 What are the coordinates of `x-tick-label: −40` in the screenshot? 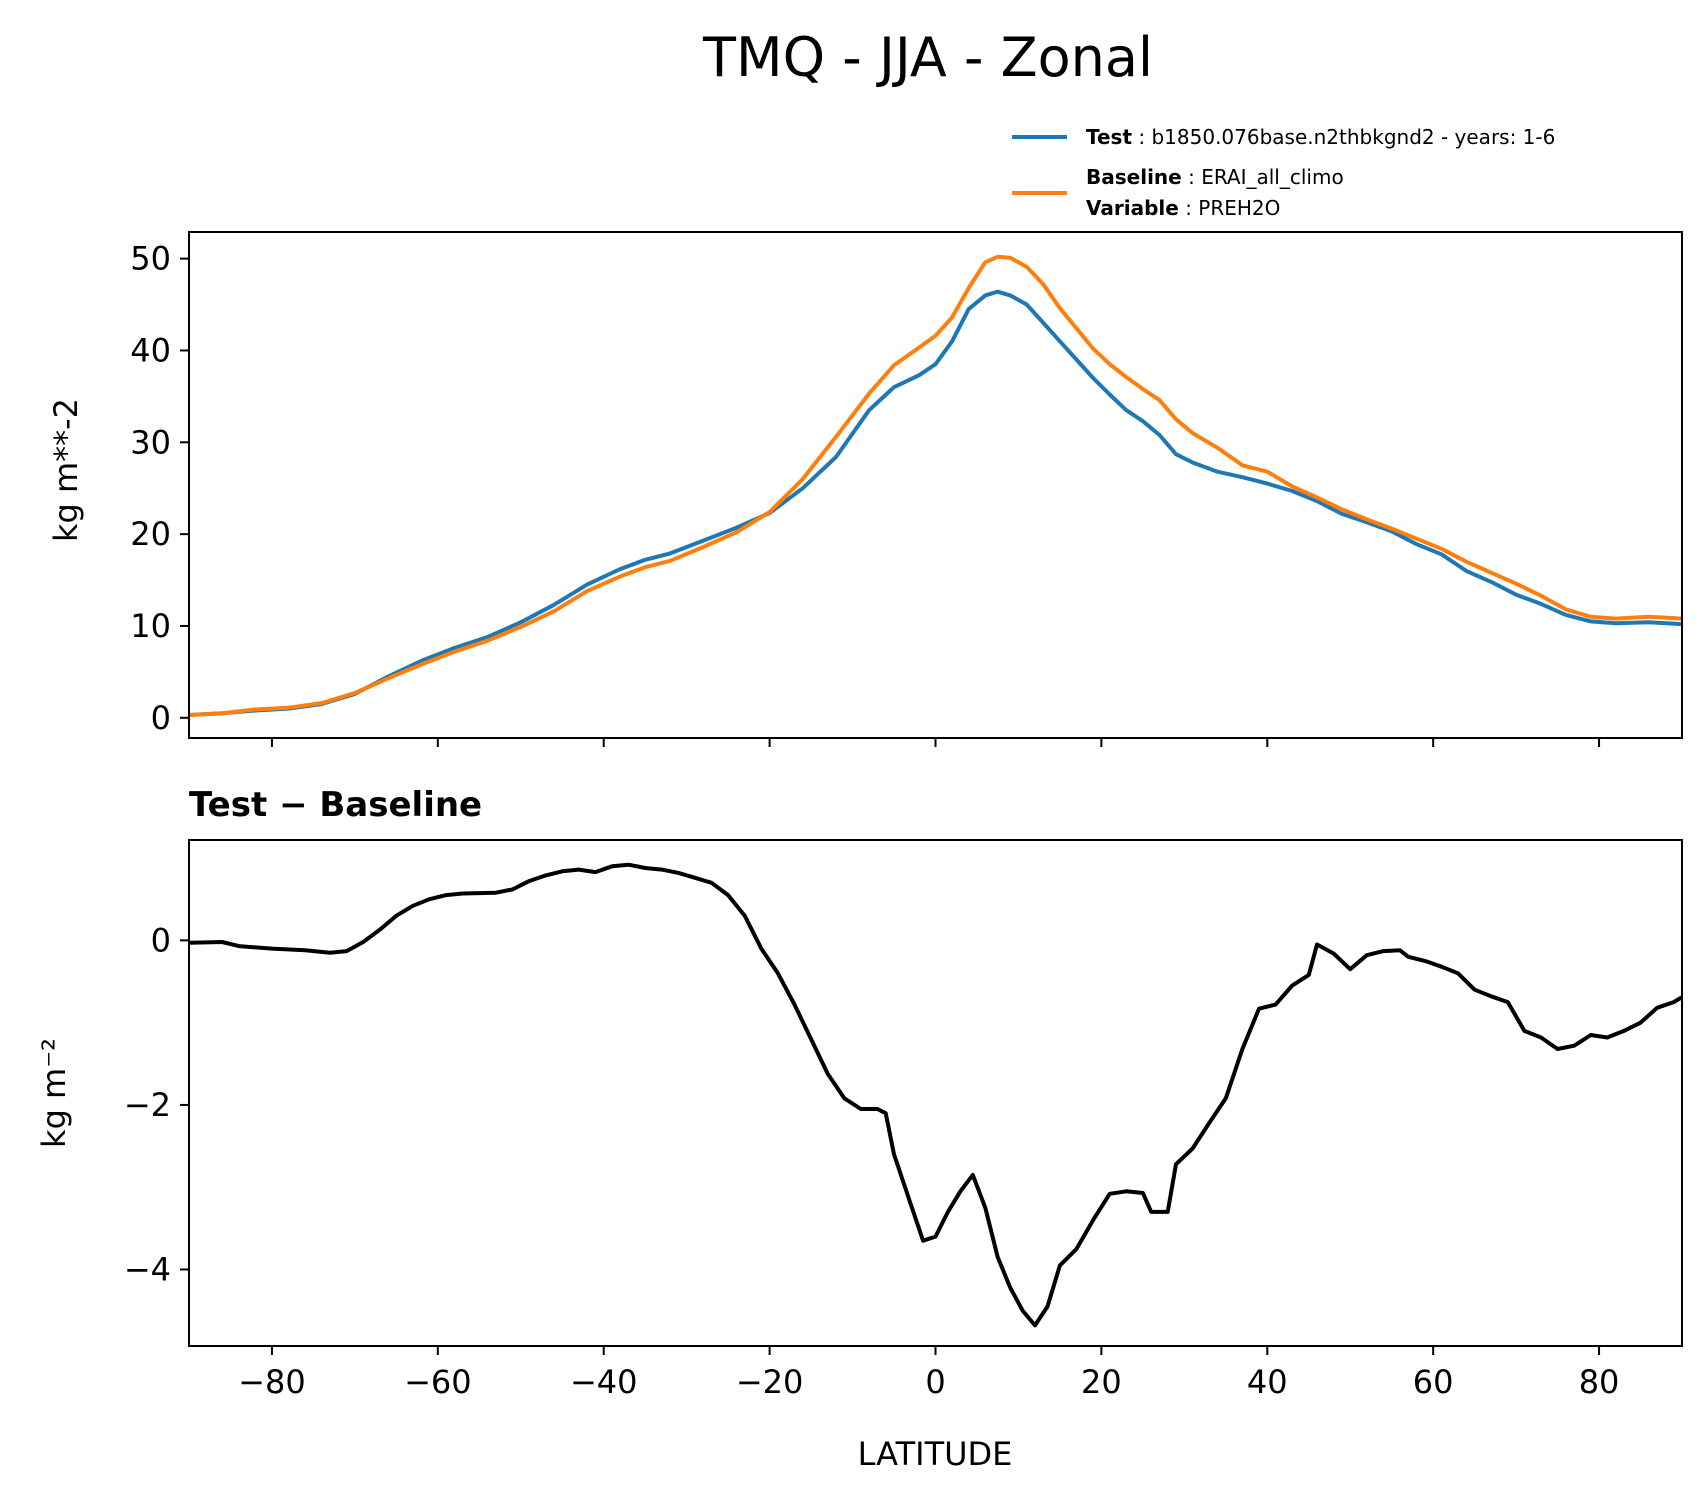 It's located at (604, 1382).